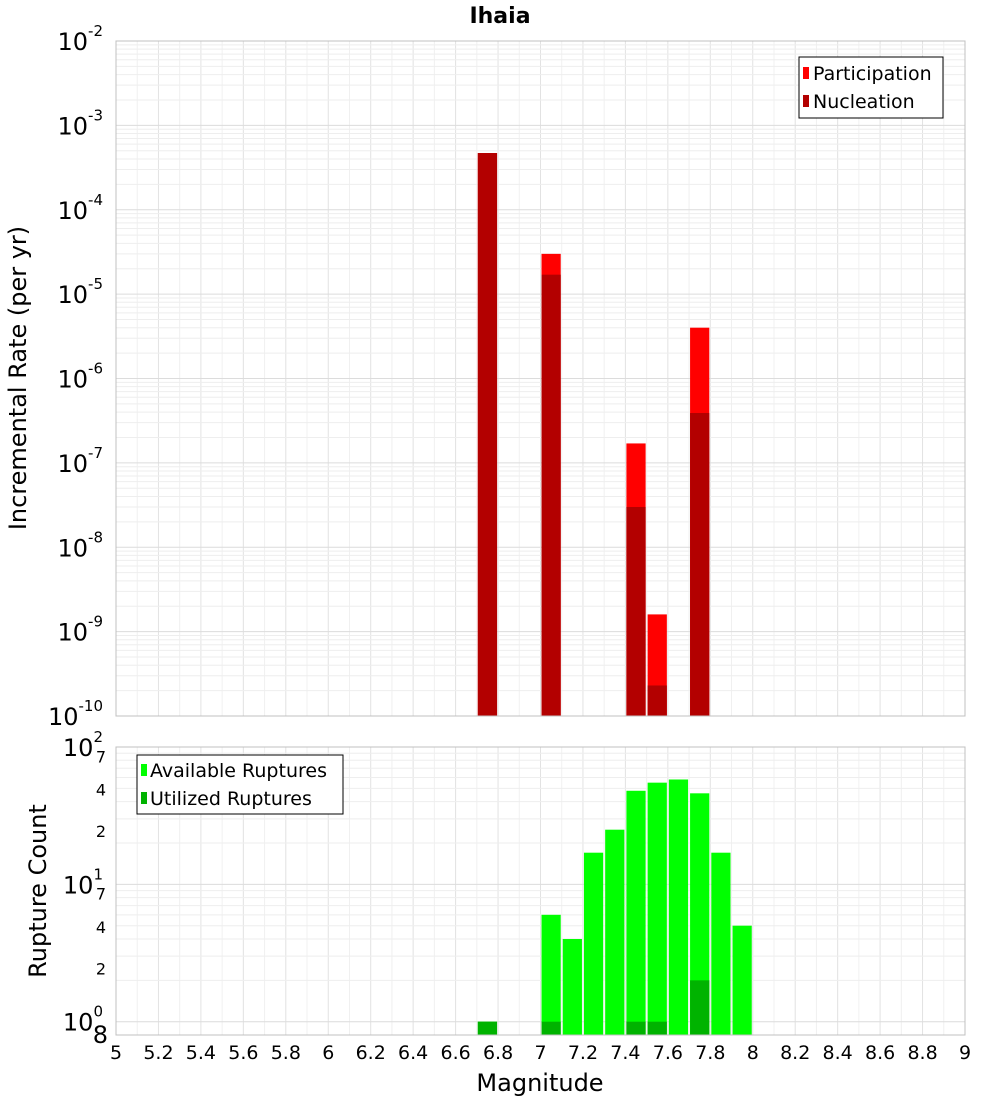  I want to click on y-tick-label: 10⁻⁴, so click(80, 208).